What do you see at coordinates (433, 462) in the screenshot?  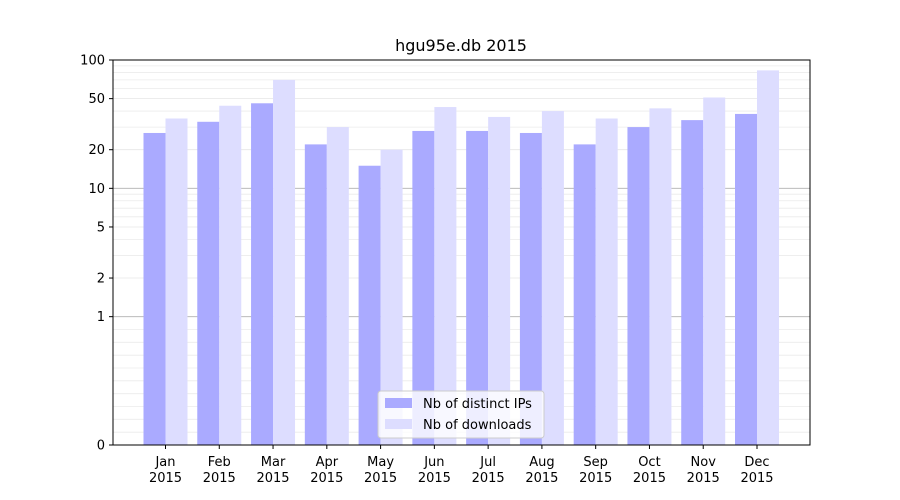 I see `x-tick-label: Jun` at bounding box center [433, 462].